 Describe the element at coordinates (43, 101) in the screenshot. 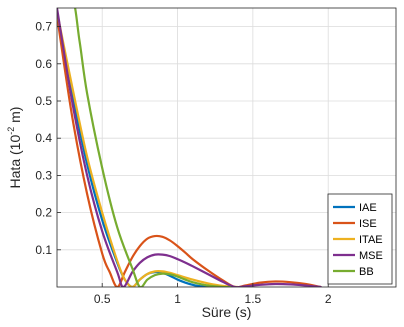

I see `y-tick-label: 0.5` at that location.